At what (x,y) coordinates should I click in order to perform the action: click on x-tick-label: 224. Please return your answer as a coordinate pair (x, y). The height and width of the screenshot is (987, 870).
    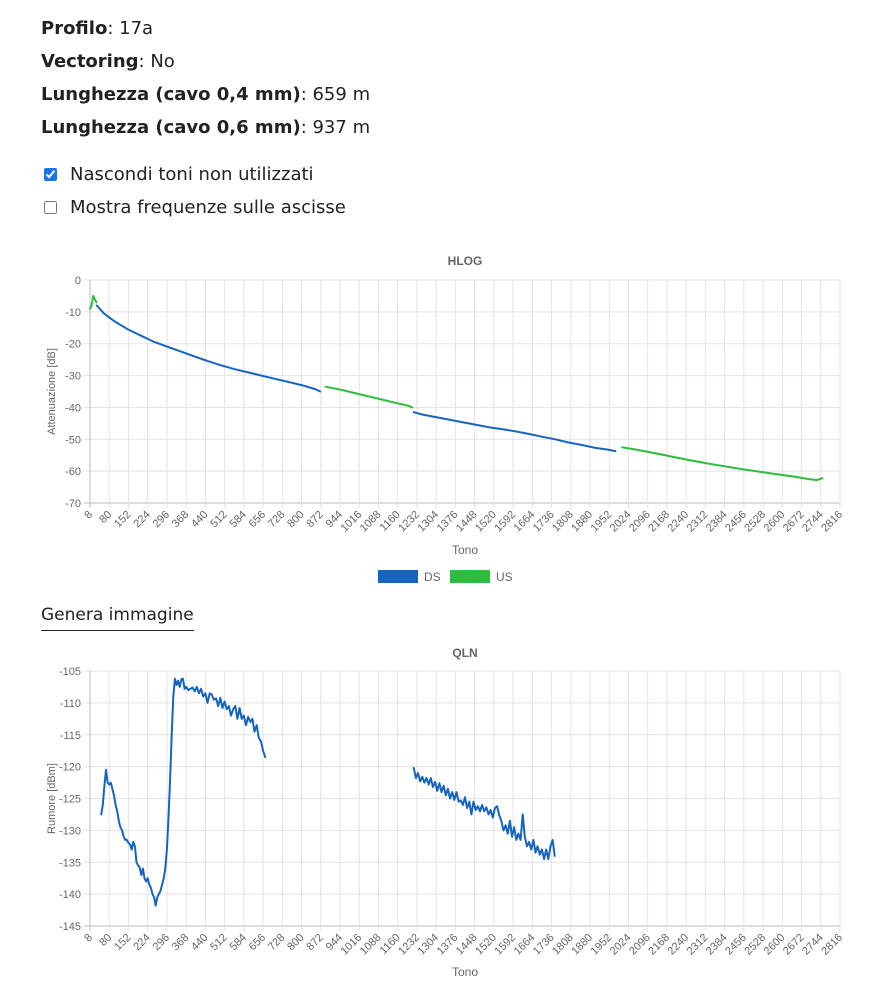
    Looking at the image, I should click on (141, 942).